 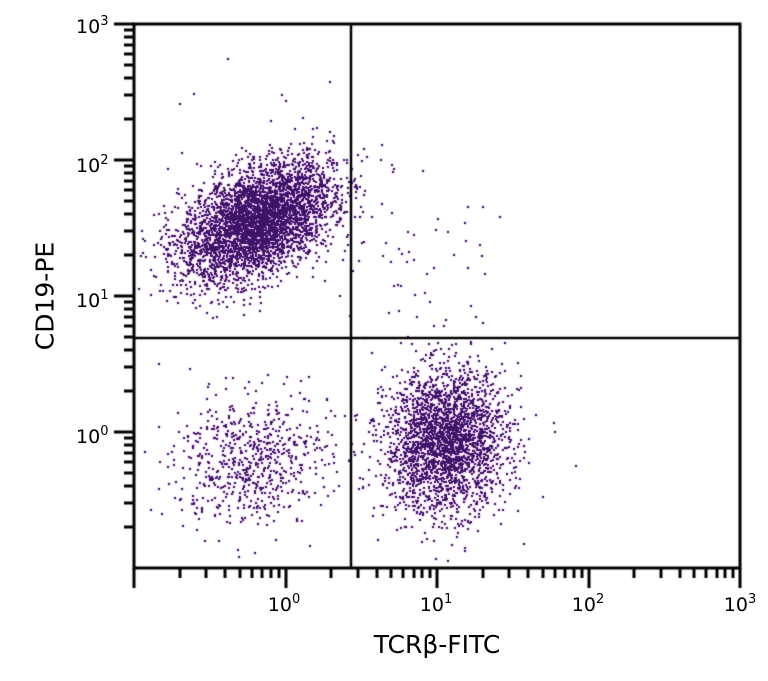 What do you see at coordinates (92, 26) in the screenshot?
I see `y-tick-label: 103` at bounding box center [92, 26].